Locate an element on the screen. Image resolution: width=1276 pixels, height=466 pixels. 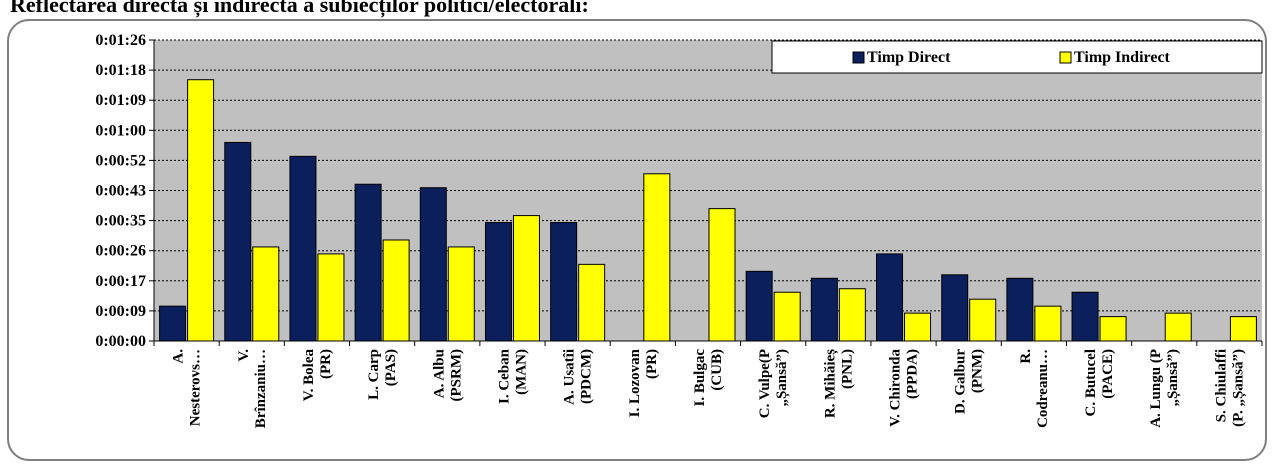
category-label: (P. „Șansă”) is located at coordinates (1238, 388).